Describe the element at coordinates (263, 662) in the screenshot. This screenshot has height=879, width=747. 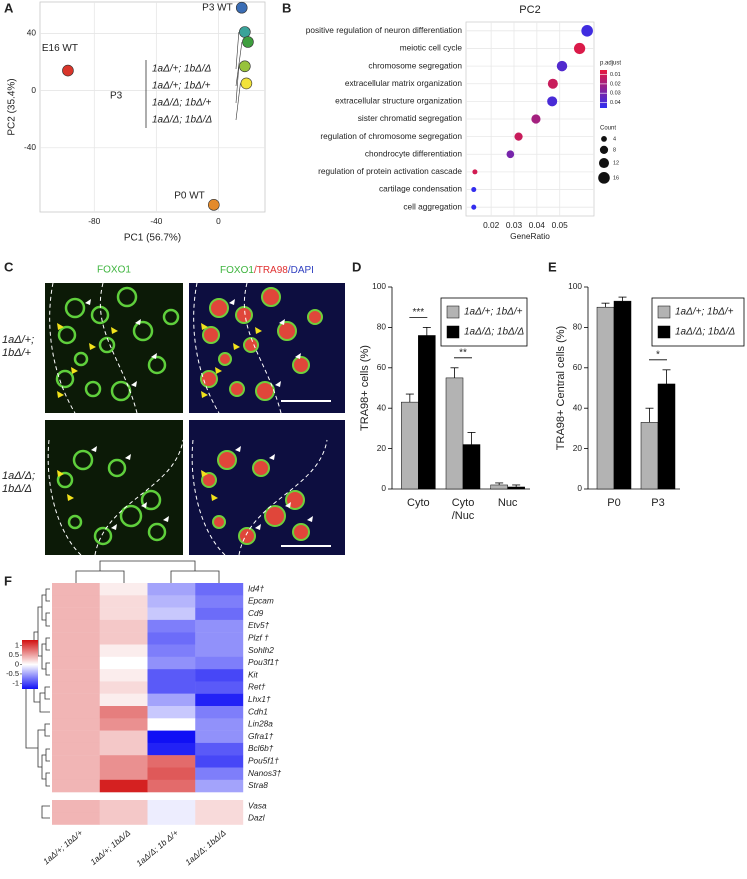
I see `row-label: Pou3f1†` at that location.